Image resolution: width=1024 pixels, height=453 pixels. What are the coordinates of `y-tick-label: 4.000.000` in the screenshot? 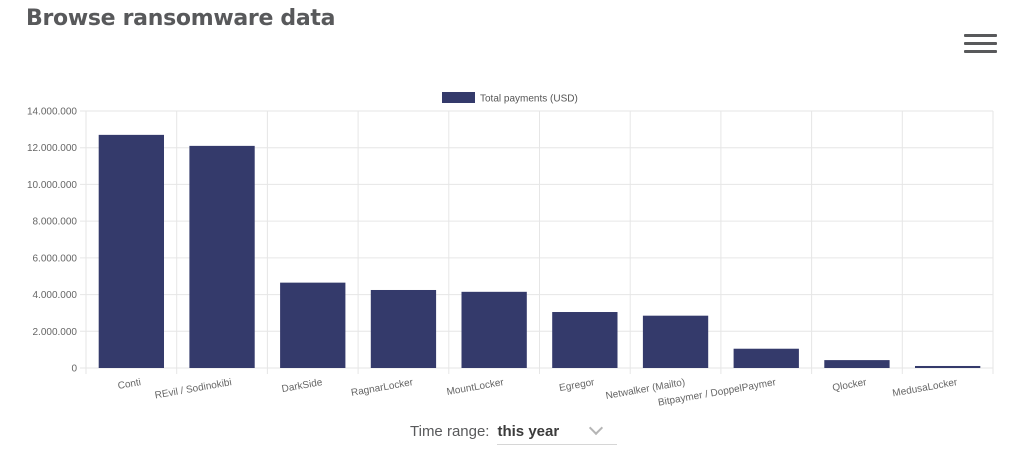 It's located at (55, 295).